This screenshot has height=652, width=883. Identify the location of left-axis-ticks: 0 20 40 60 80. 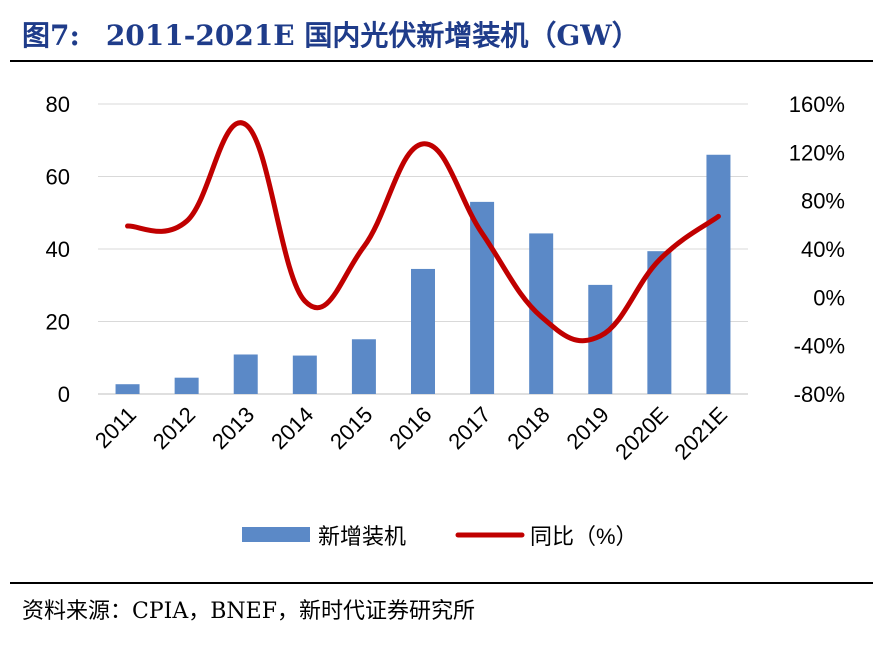
(58, 249).